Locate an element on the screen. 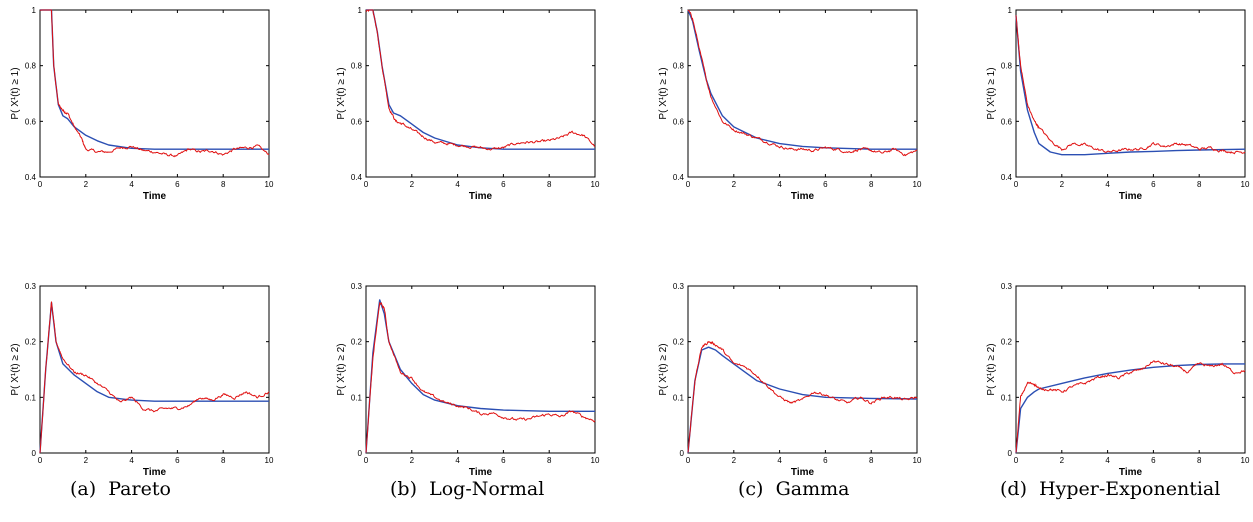 The width and height of the screenshot is (1253, 522). panel-a-top: 0 2 4 6 8 10 0.4 0.6 0.8 1 Time P( X¹(t) ≥ 1) is located at coordinates (142, 104).